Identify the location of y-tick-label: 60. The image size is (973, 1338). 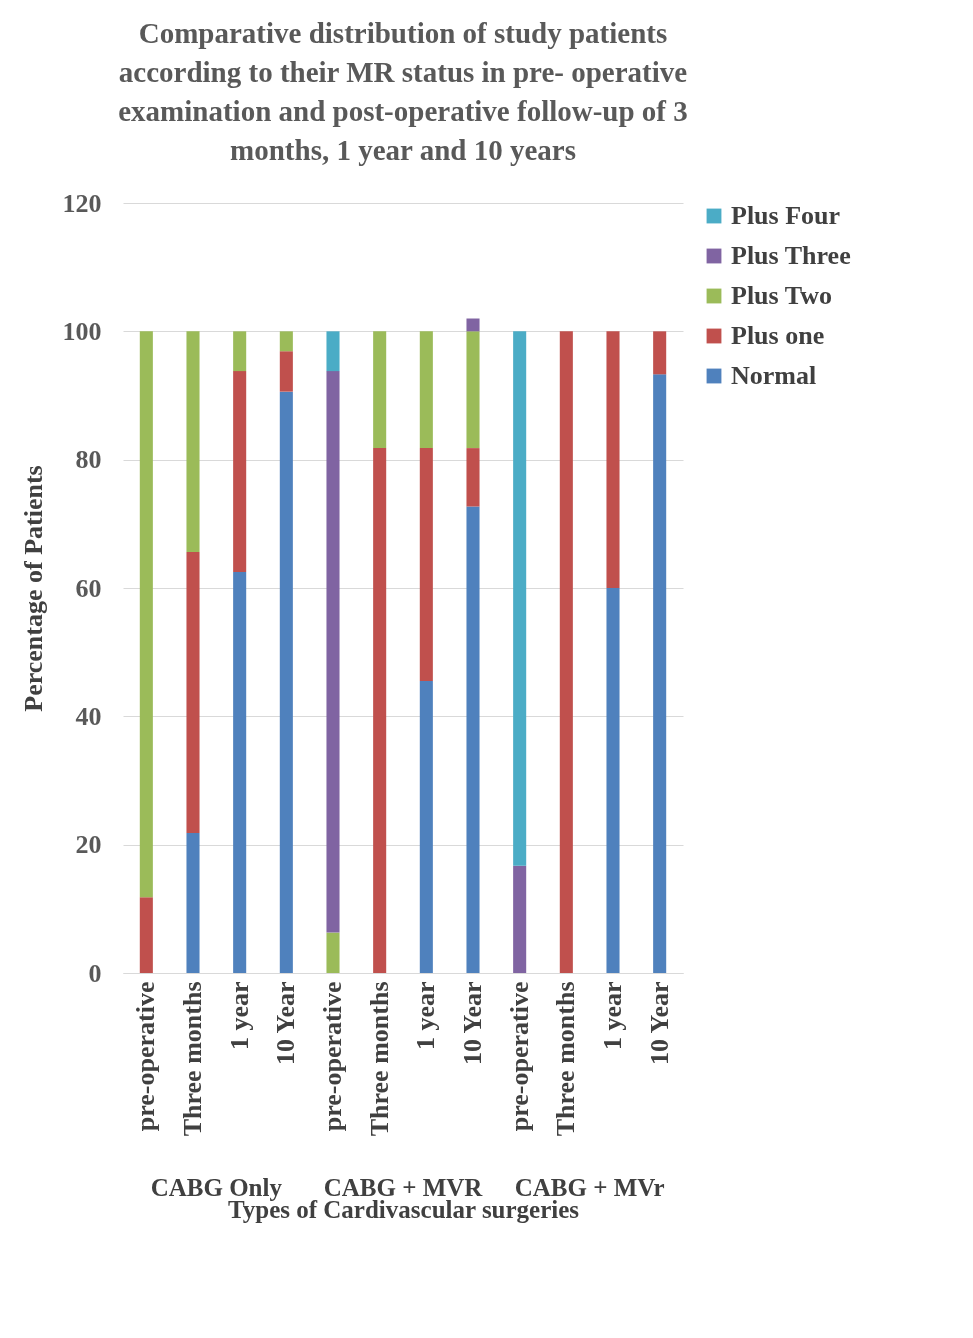
(88, 588).